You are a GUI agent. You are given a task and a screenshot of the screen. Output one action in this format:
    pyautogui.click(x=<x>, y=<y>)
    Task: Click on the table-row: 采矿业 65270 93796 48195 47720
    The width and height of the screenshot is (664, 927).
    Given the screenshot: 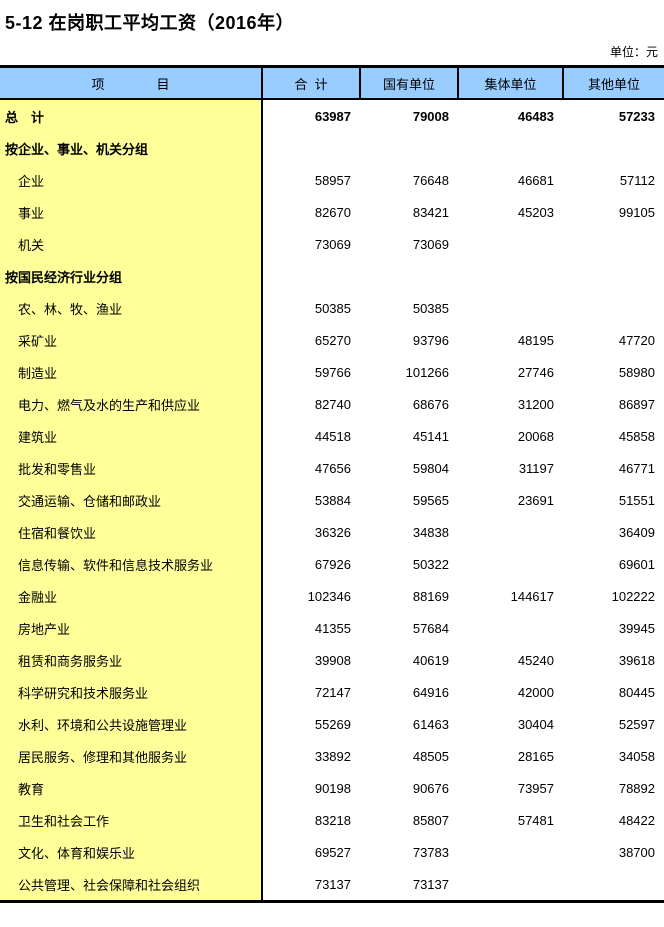 What is the action you would take?
    pyautogui.click(x=332, y=340)
    